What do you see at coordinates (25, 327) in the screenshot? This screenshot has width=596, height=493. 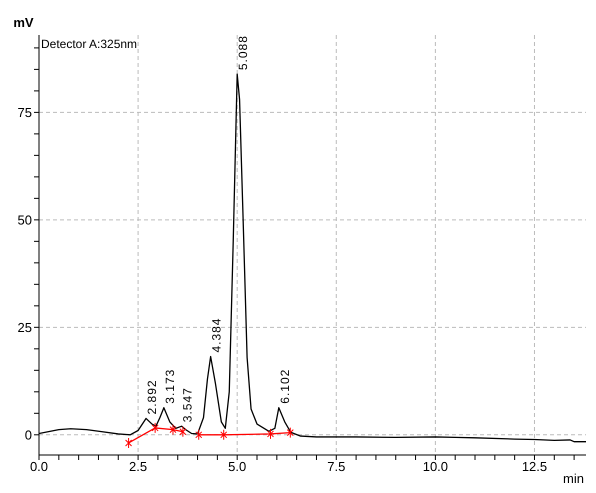 I see `y-tick-label: 25` at bounding box center [25, 327].